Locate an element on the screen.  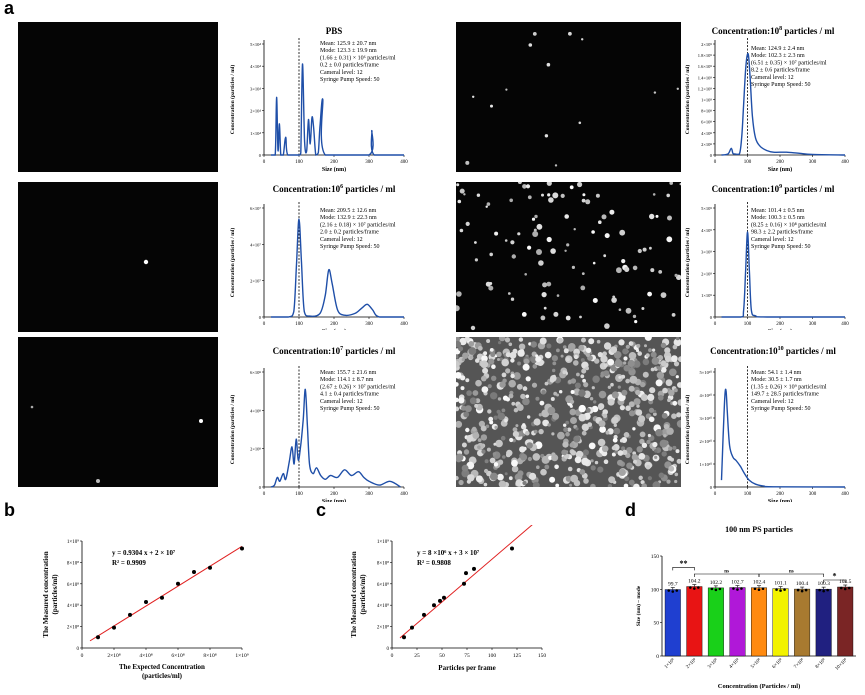
fit-line is located at coordinates (166, 593).